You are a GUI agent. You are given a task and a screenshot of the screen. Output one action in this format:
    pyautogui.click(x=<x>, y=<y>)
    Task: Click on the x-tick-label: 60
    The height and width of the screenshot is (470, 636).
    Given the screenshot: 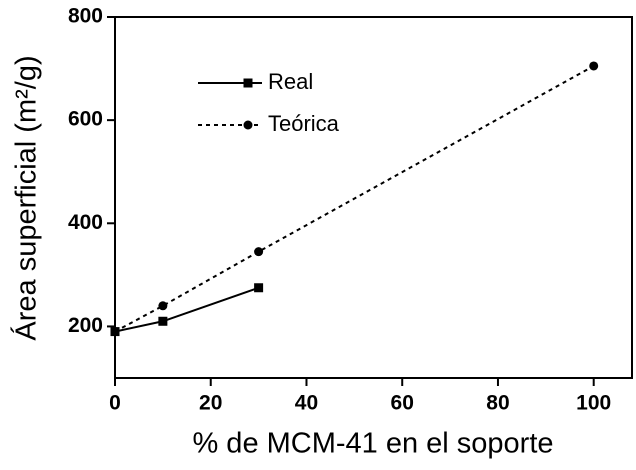 What is the action you would take?
    pyautogui.click(x=402, y=403)
    